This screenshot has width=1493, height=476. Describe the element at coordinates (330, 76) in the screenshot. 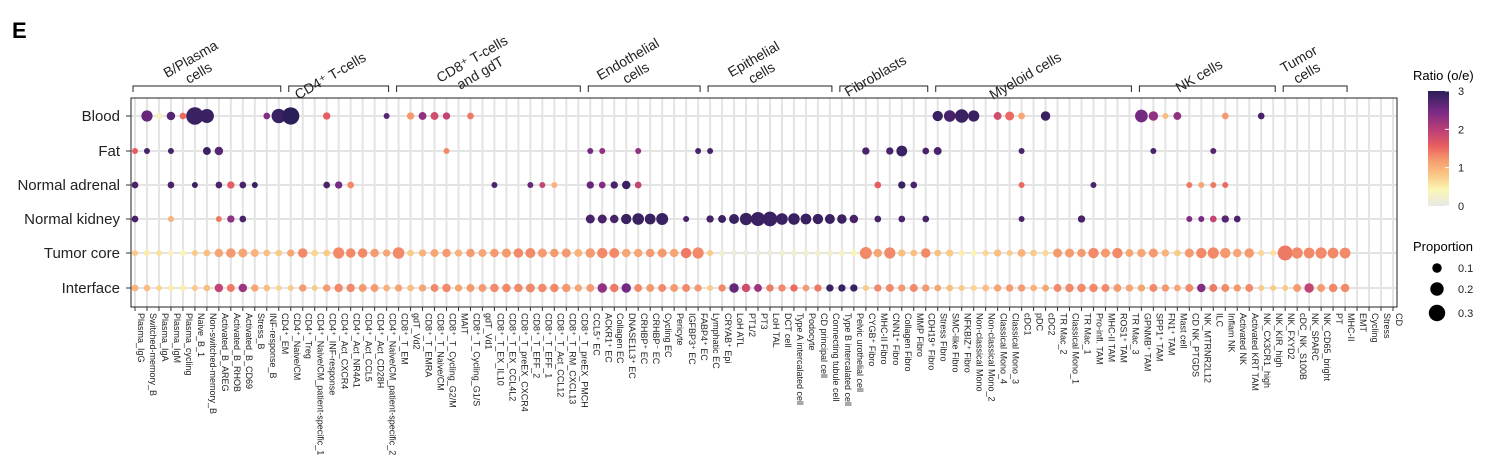

I see `group-label: CD4⁺ T-cells` at that location.